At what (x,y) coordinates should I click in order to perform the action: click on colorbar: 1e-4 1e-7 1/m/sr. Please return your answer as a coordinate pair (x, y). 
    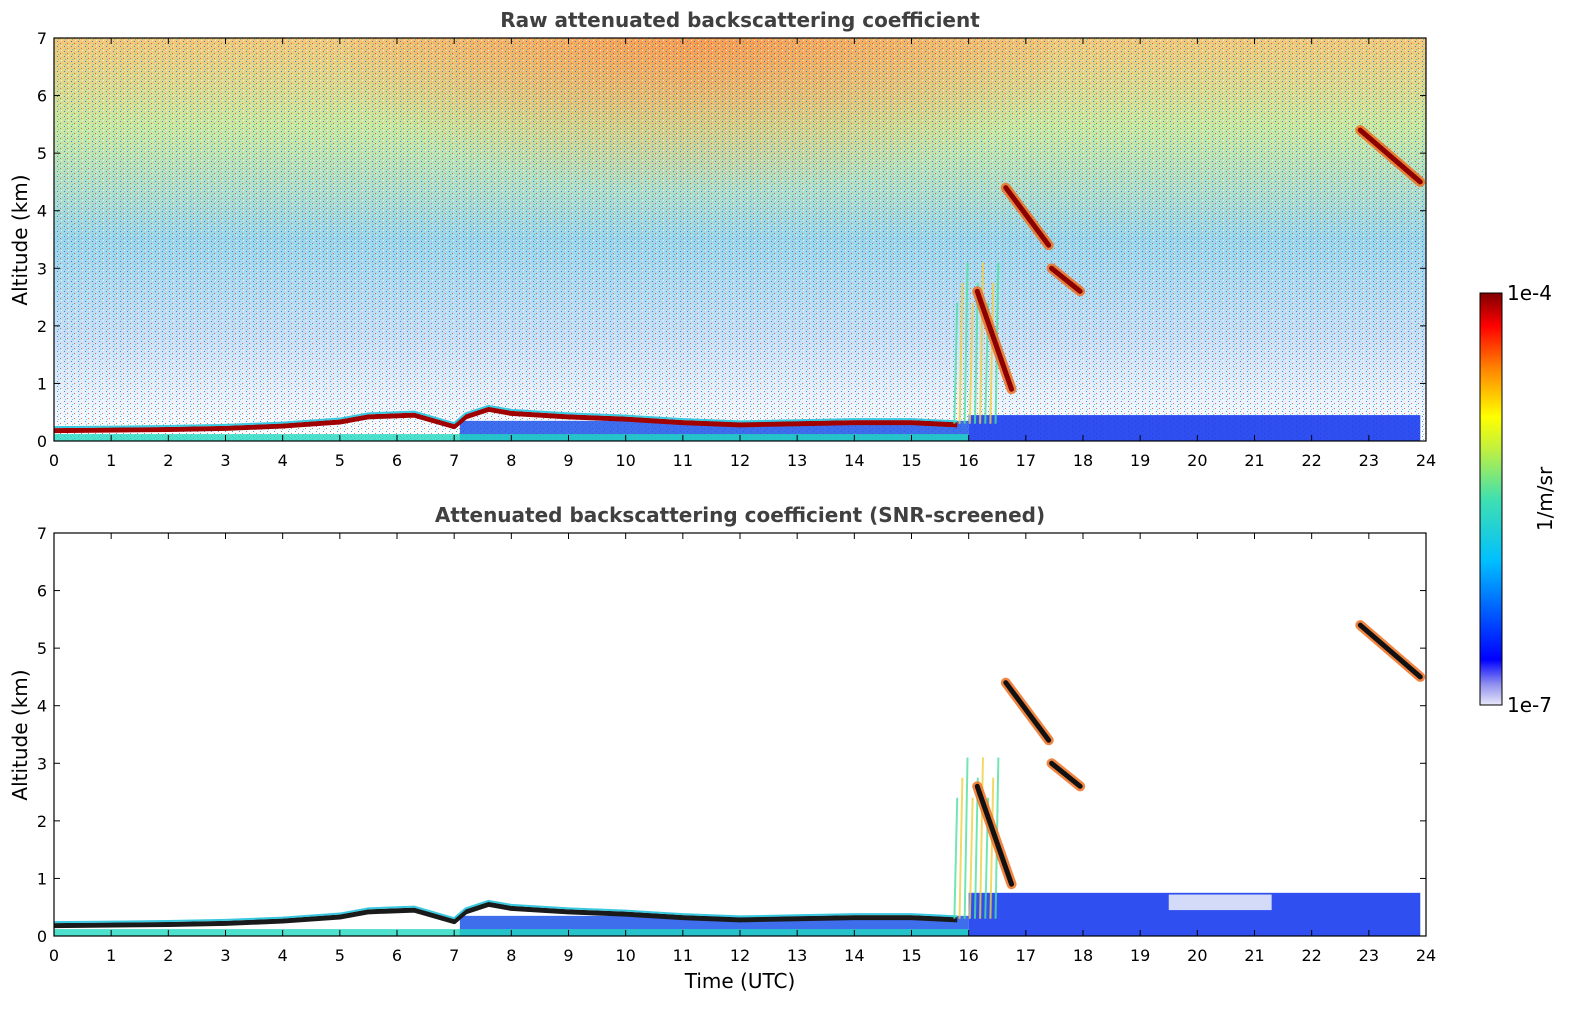
    Looking at the image, I should click on (1518, 499).